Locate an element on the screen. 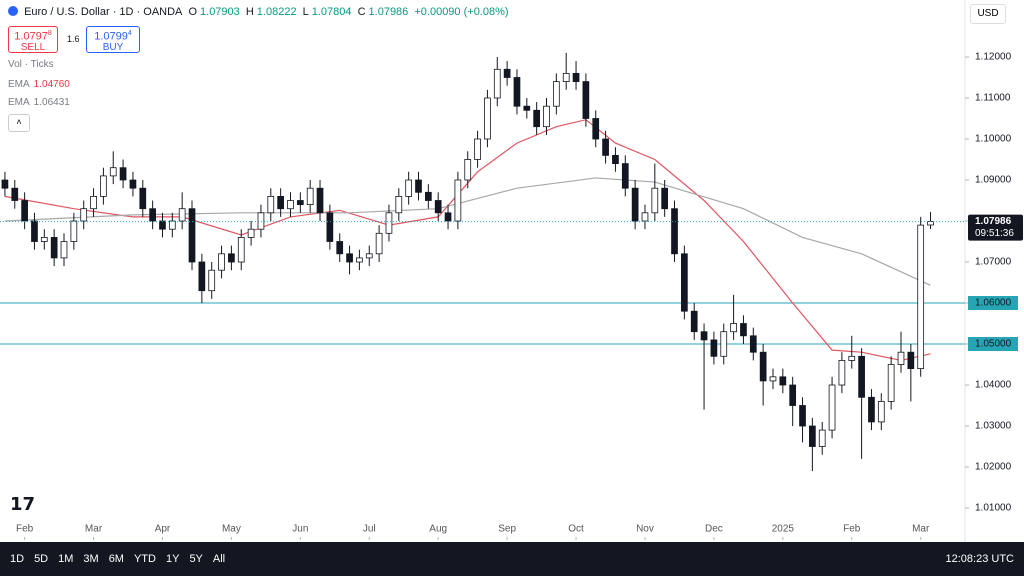 This screenshot has width=1024, height=576. collapse-button: ˄ is located at coordinates (19, 123).